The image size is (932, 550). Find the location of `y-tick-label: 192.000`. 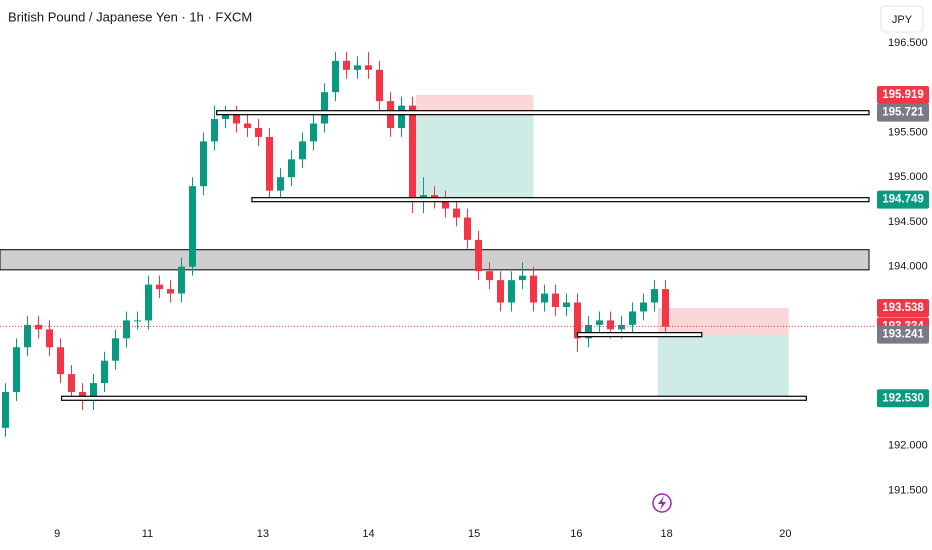

y-tick-label: 192.000 is located at coordinates (908, 446).